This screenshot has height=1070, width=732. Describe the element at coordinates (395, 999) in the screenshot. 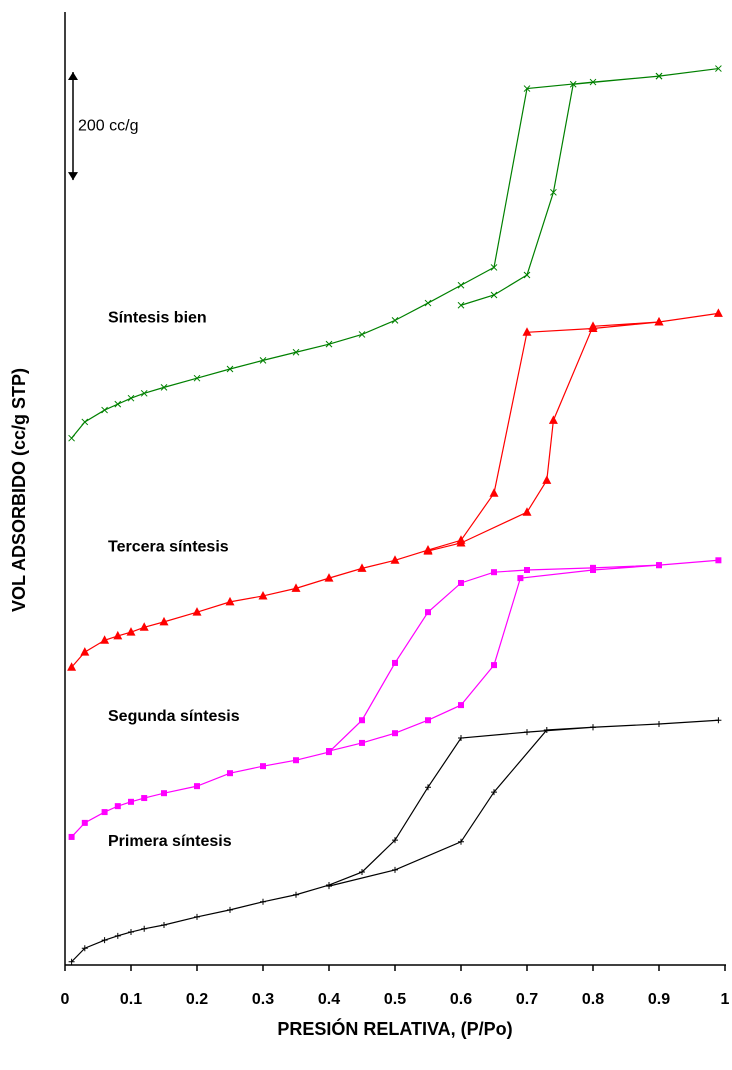

I see `x-tick-label: 0.5` at that location.